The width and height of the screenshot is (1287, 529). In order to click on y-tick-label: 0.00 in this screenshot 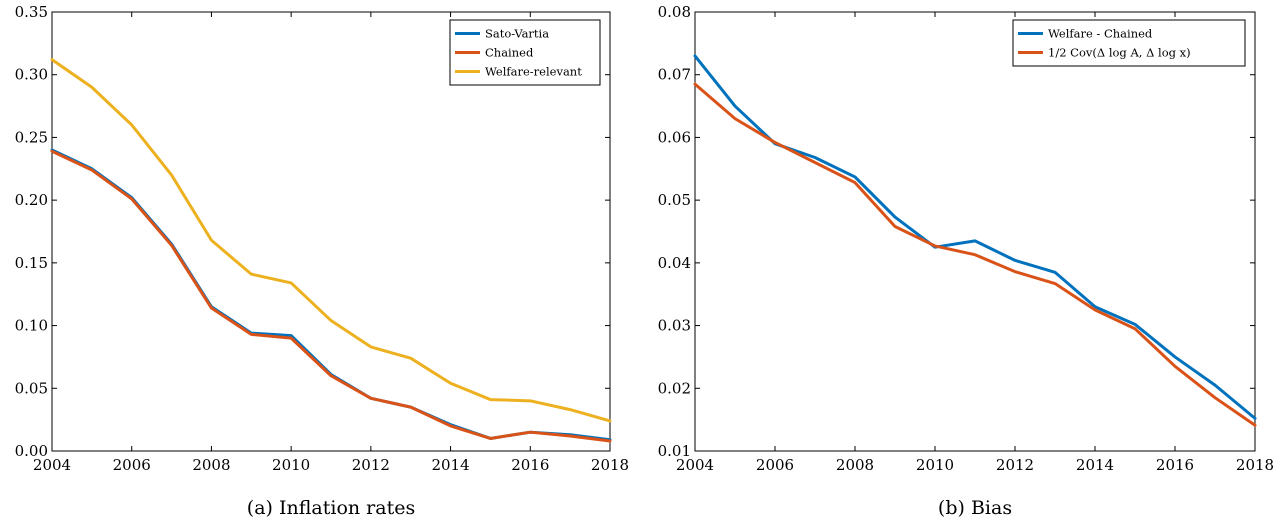, I will do `click(31, 451)`.